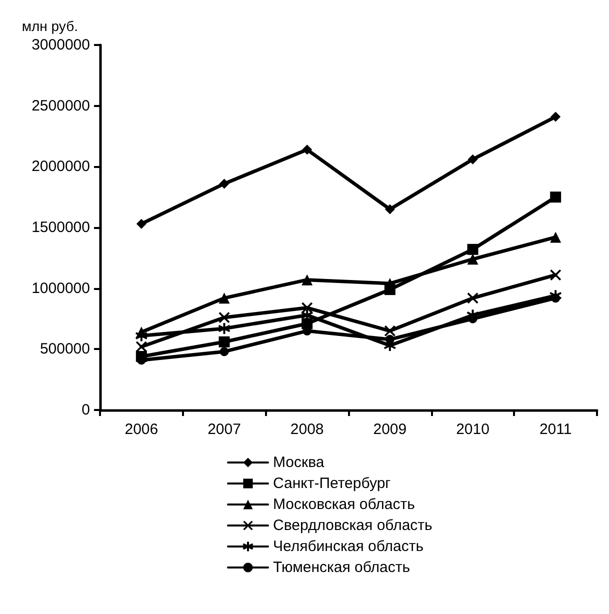  Describe the element at coordinates (555, 429) in the screenshot. I see `x-tick-label: 2011` at that location.